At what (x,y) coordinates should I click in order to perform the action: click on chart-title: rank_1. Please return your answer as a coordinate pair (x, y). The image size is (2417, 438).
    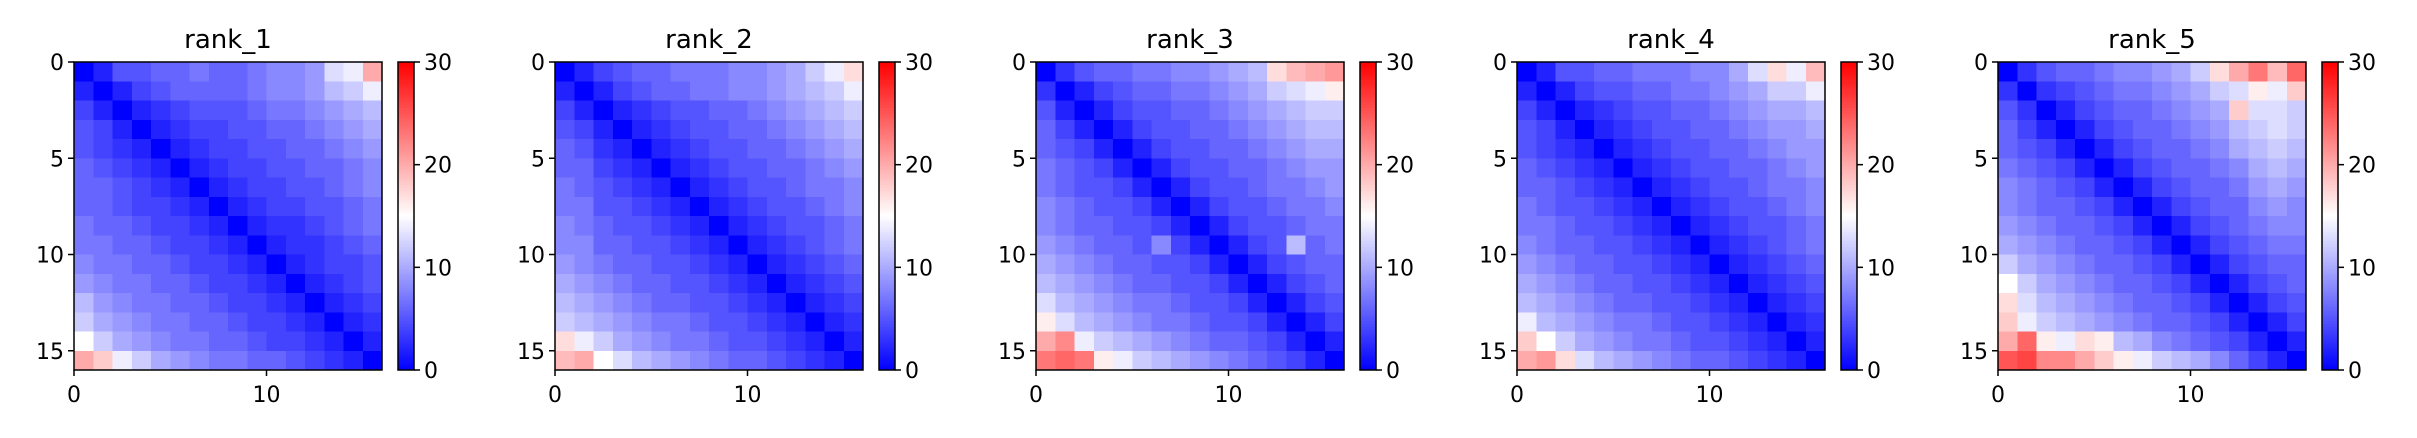
    Looking at the image, I should click on (228, 40).